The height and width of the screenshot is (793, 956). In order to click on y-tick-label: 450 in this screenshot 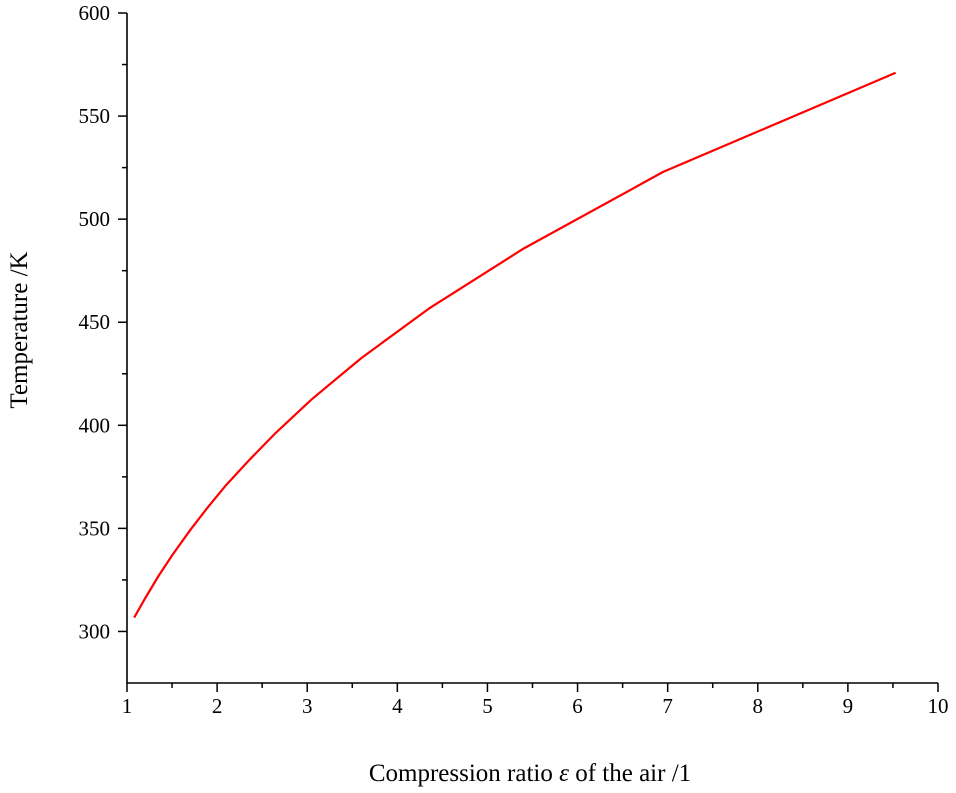, I will do `click(95, 322)`.